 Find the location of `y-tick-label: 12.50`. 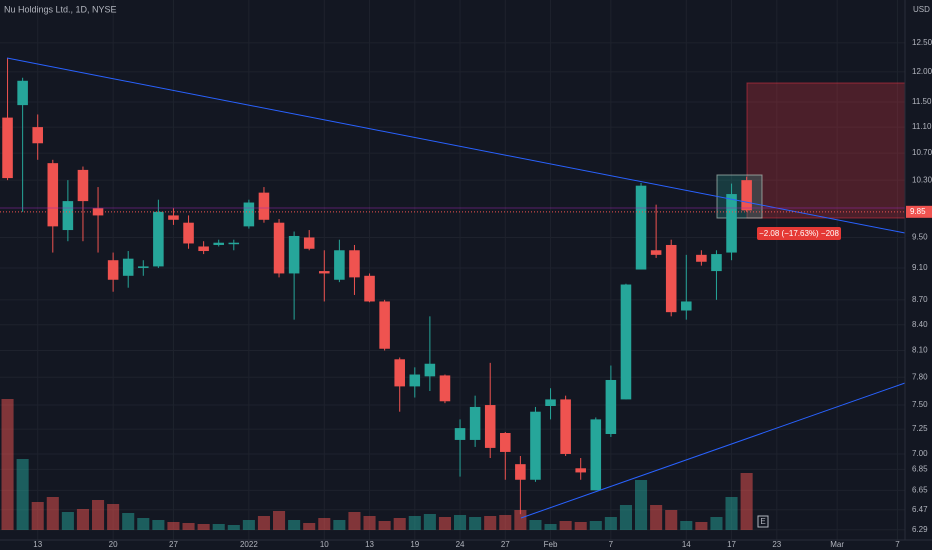

y-tick-label: 12.50 is located at coordinates (922, 42).